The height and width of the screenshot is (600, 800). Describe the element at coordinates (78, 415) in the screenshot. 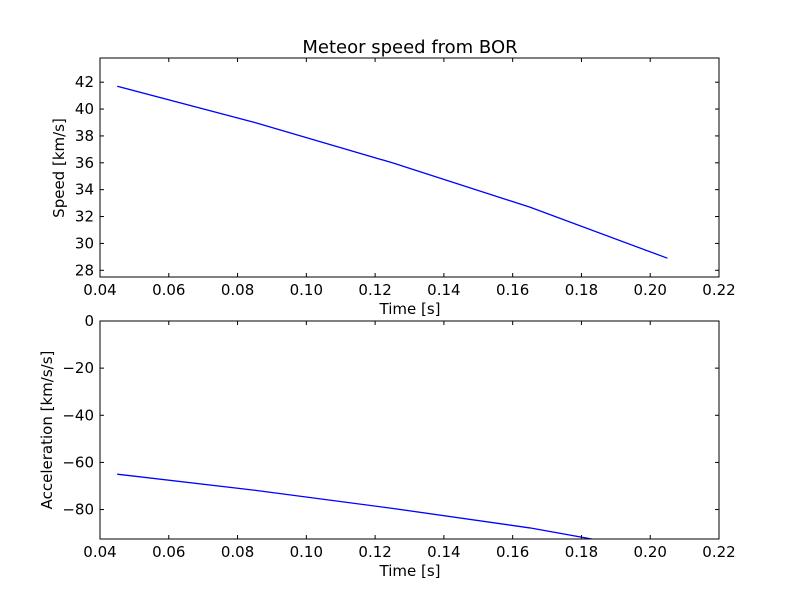

I see `acceleration-y-tick-label: −40` at that location.